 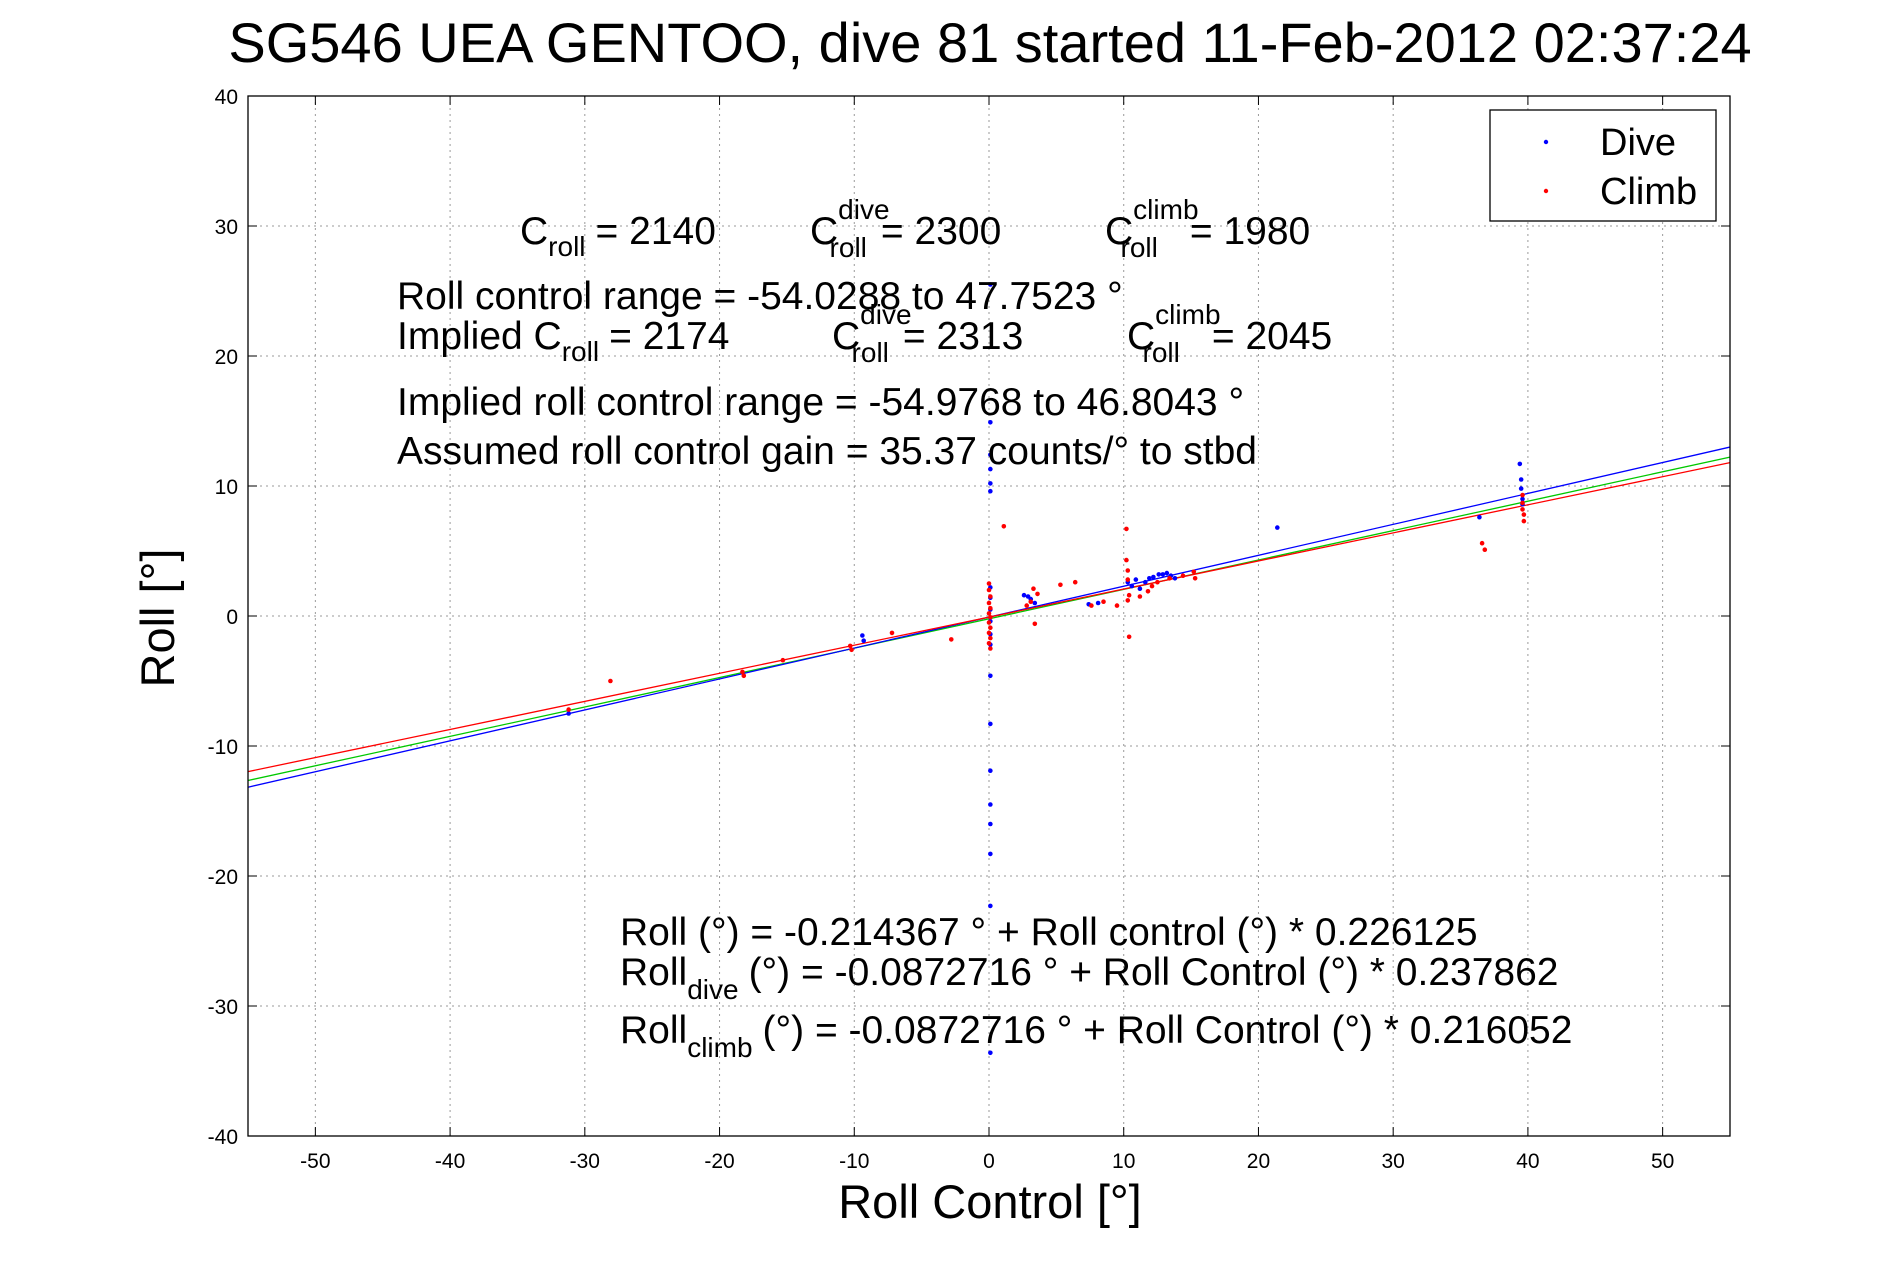 I want to click on climb-superscript: climb, so click(x=1165, y=209).